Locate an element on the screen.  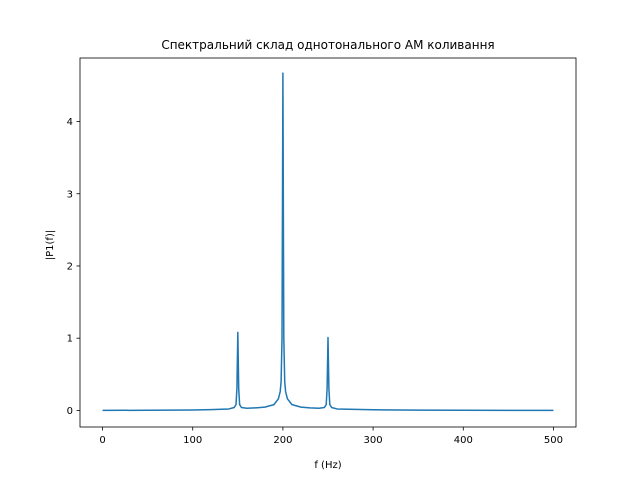
y-tick-label: 4 is located at coordinates (70, 122).